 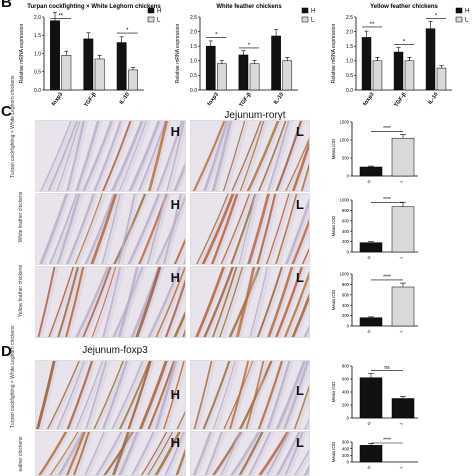 I want to click on y-tick-label: 1.5, so click(x=349, y=47).